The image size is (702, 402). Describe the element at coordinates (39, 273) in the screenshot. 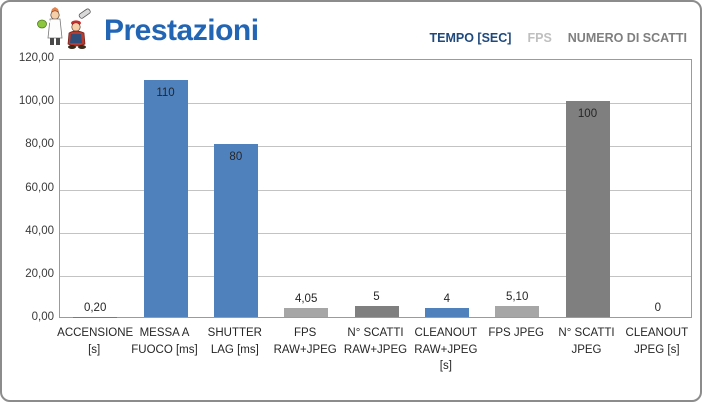

I see `y-tick-label: 20,00` at that location.